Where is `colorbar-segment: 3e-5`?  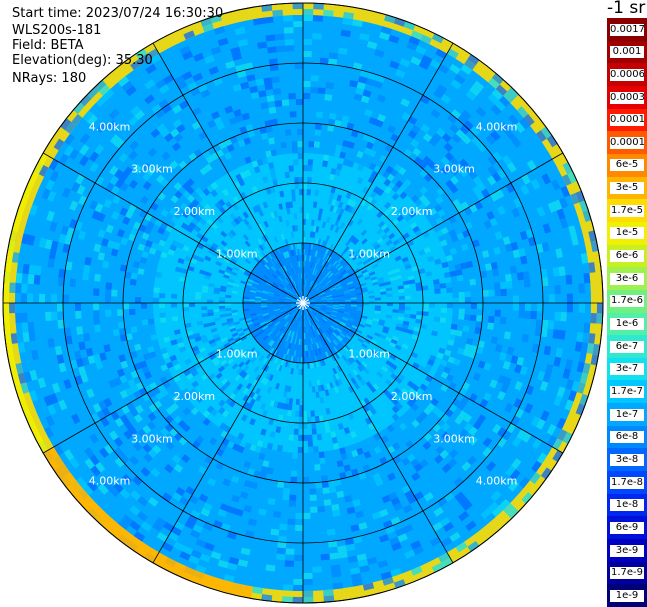 colorbar-segment: 3e-5 is located at coordinates (627, 188).